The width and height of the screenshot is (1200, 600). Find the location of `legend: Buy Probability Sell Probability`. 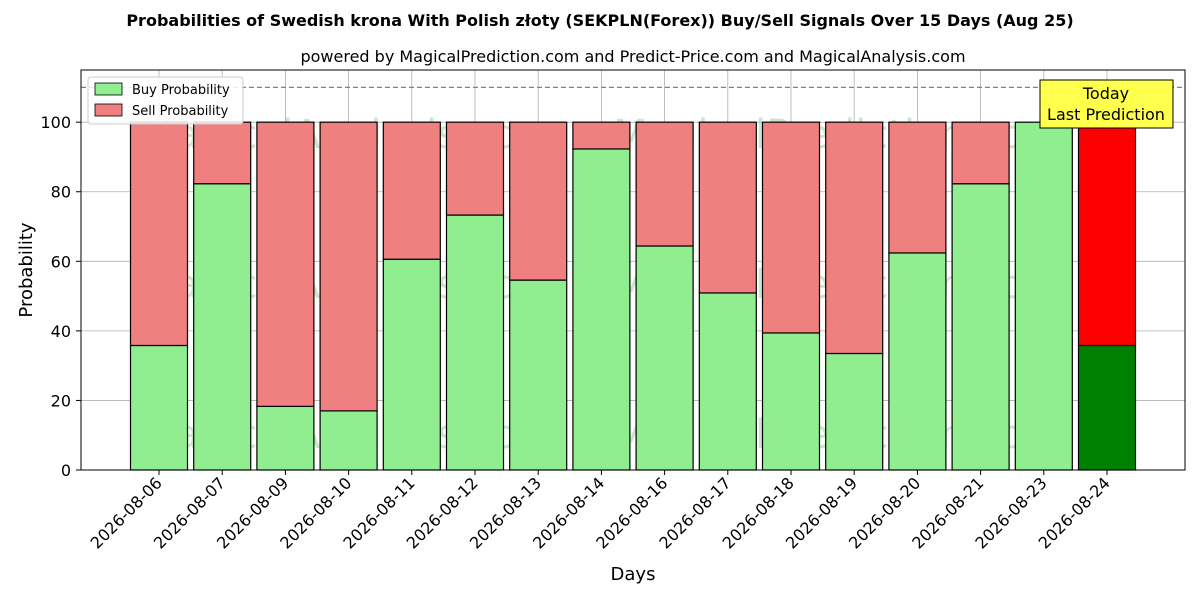

legend: Buy Probability Sell Probability is located at coordinates (165, 100).